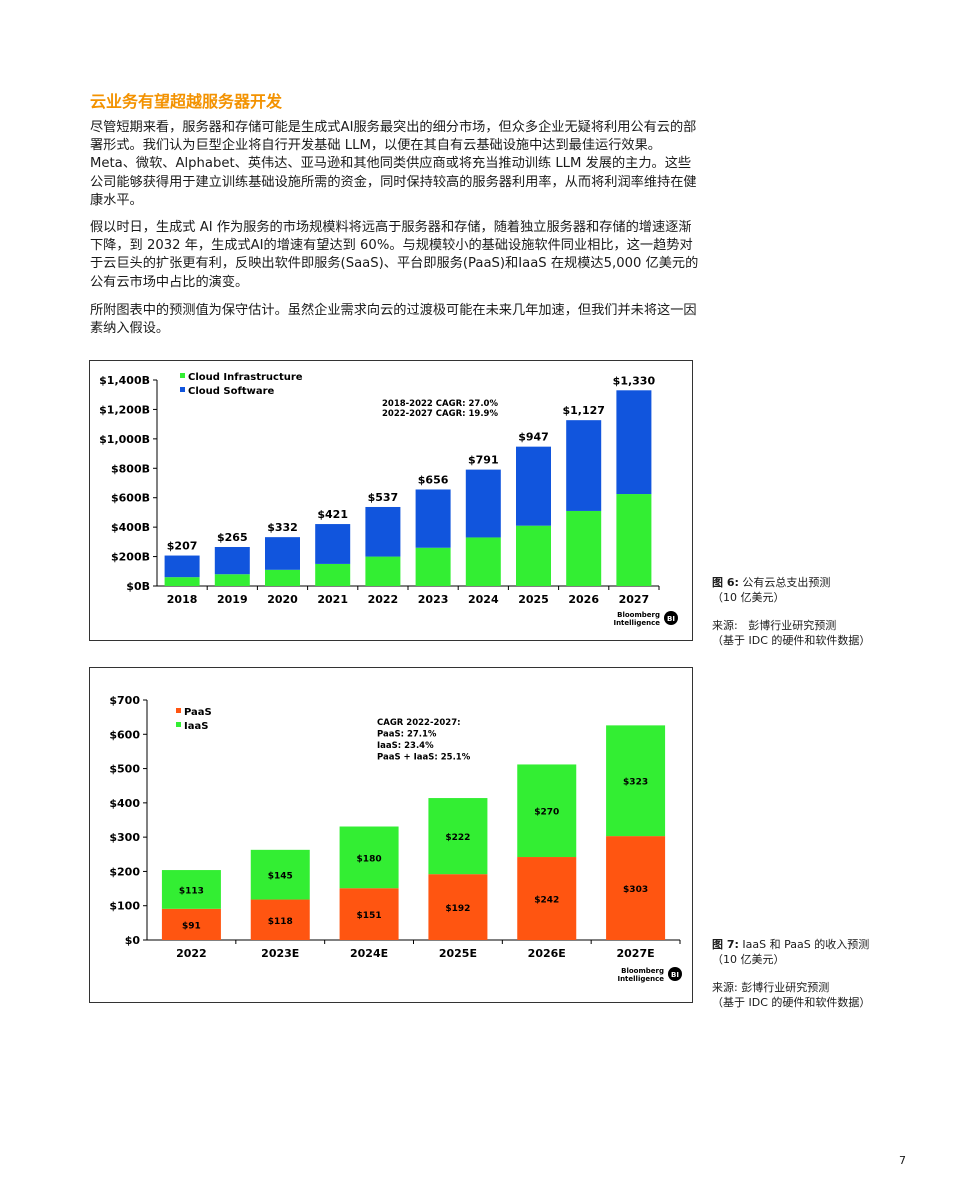 The width and height of the screenshot is (960, 1200). I want to click on fig6-total-label: $332, so click(282, 527).